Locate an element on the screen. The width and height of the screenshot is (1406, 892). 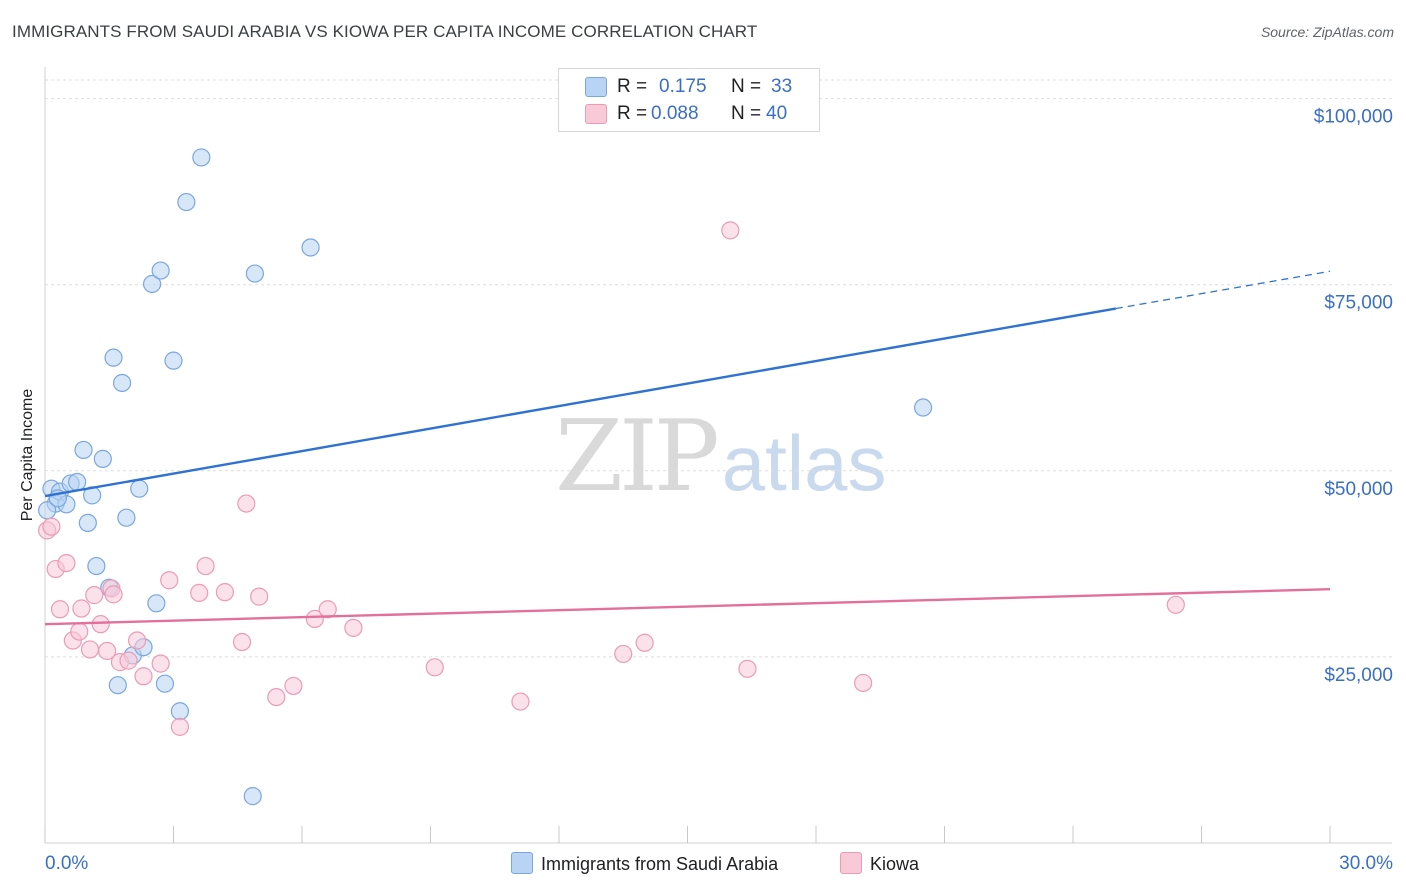
bottom-legend-kiowa: Kiowa is located at coordinates (879, 863).